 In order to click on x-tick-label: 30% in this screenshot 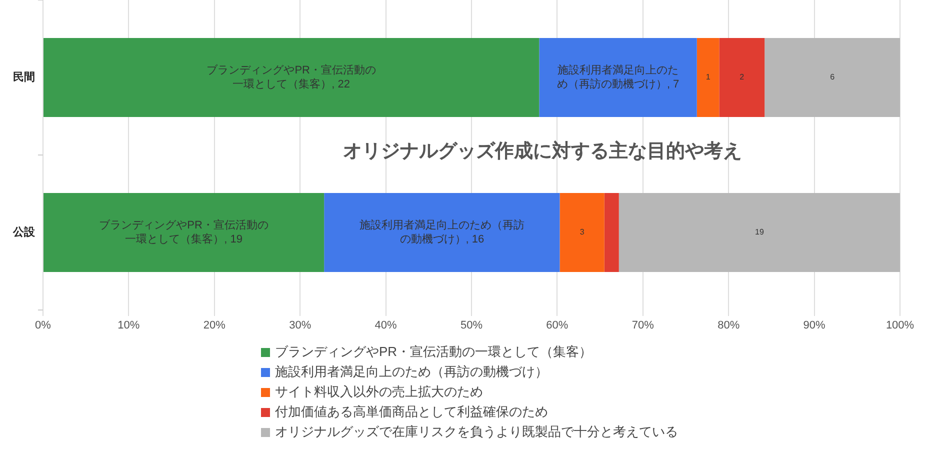, I will do `click(300, 326)`.